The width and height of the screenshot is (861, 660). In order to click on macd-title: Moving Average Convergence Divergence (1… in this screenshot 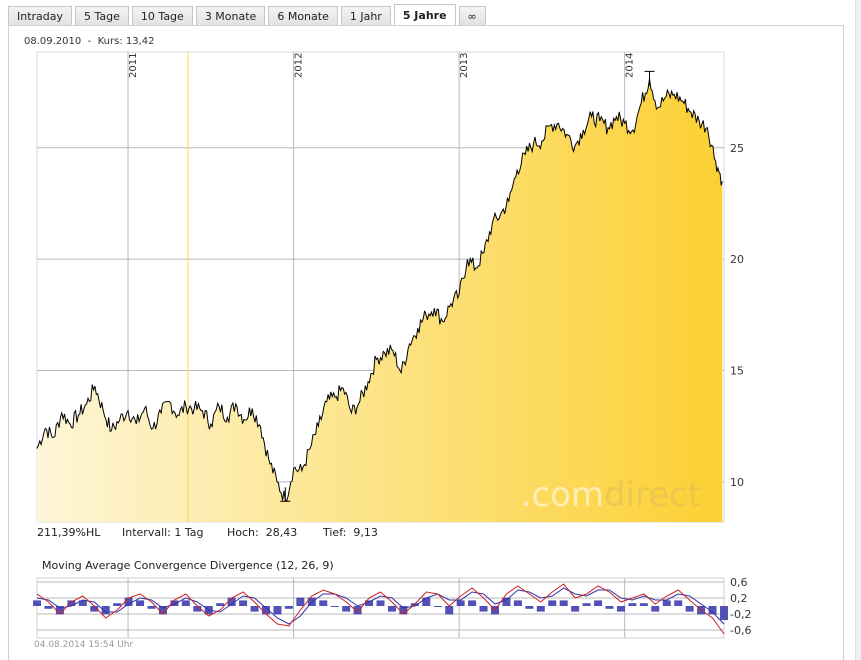, I will do `click(188, 565)`.